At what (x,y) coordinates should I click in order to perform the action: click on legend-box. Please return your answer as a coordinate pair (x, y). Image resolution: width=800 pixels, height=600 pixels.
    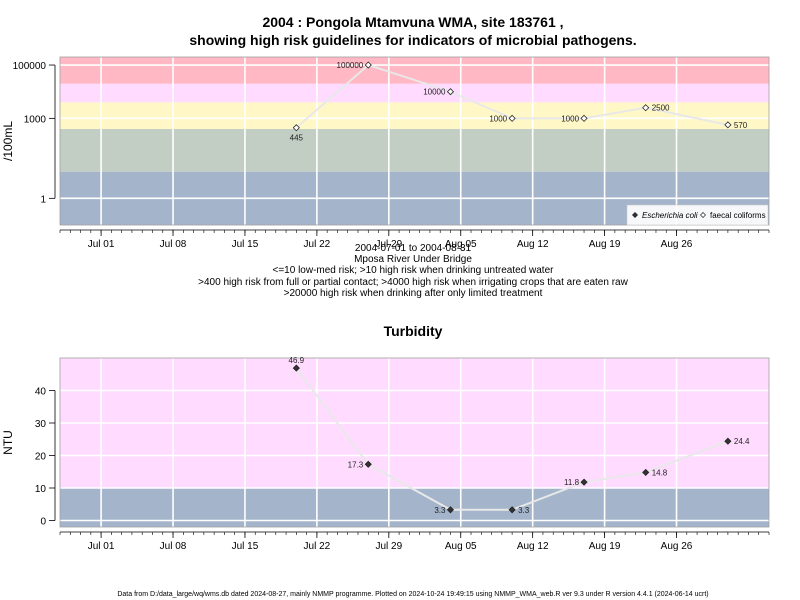
    Looking at the image, I should click on (697, 215).